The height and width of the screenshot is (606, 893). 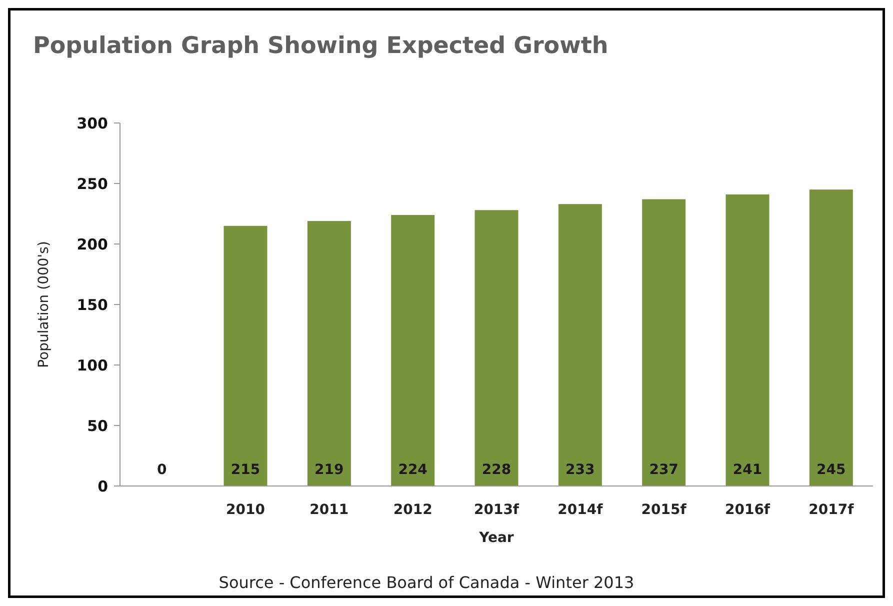 What do you see at coordinates (831, 510) in the screenshot?
I see `x-tick-label: 2017f` at bounding box center [831, 510].